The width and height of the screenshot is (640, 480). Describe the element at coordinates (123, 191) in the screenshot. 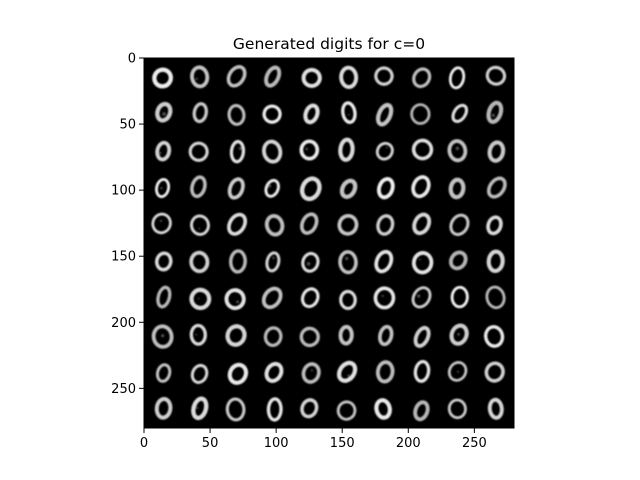

I see `y-tick-label: 100` at that location.